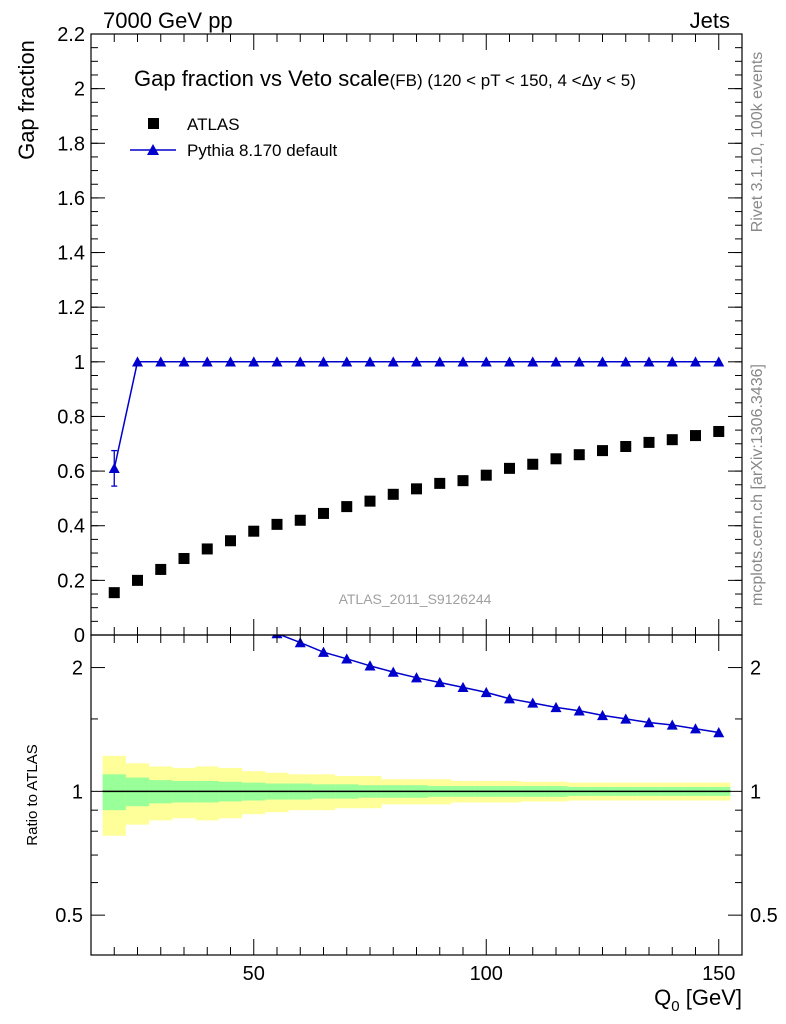 This screenshot has width=786, height=1024. What do you see at coordinates (153, 149) in the screenshot?
I see `legend-pythia-marker` at bounding box center [153, 149].